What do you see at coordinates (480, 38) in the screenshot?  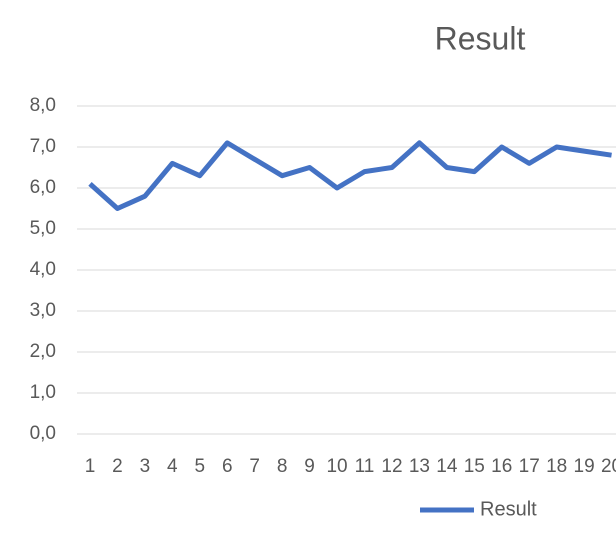 I see `chart-title: Result` at bounding box center [480, 38].